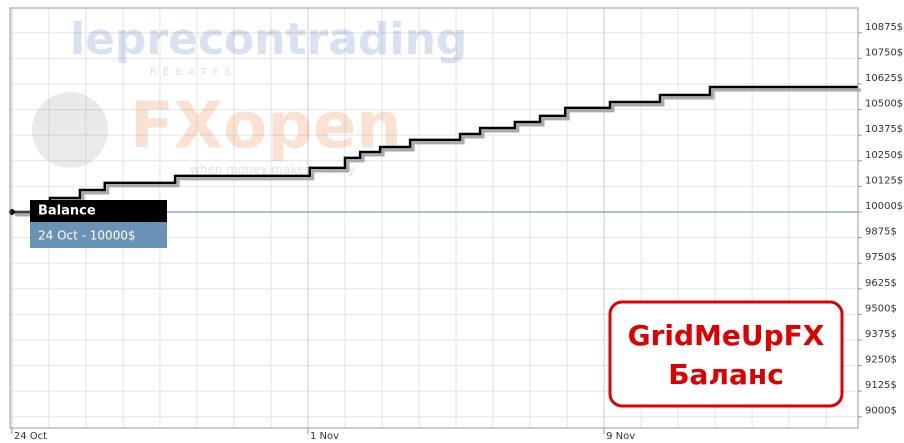  I want to click on tooltip-text: 24 Oct - 10000$, so click(87, 236).